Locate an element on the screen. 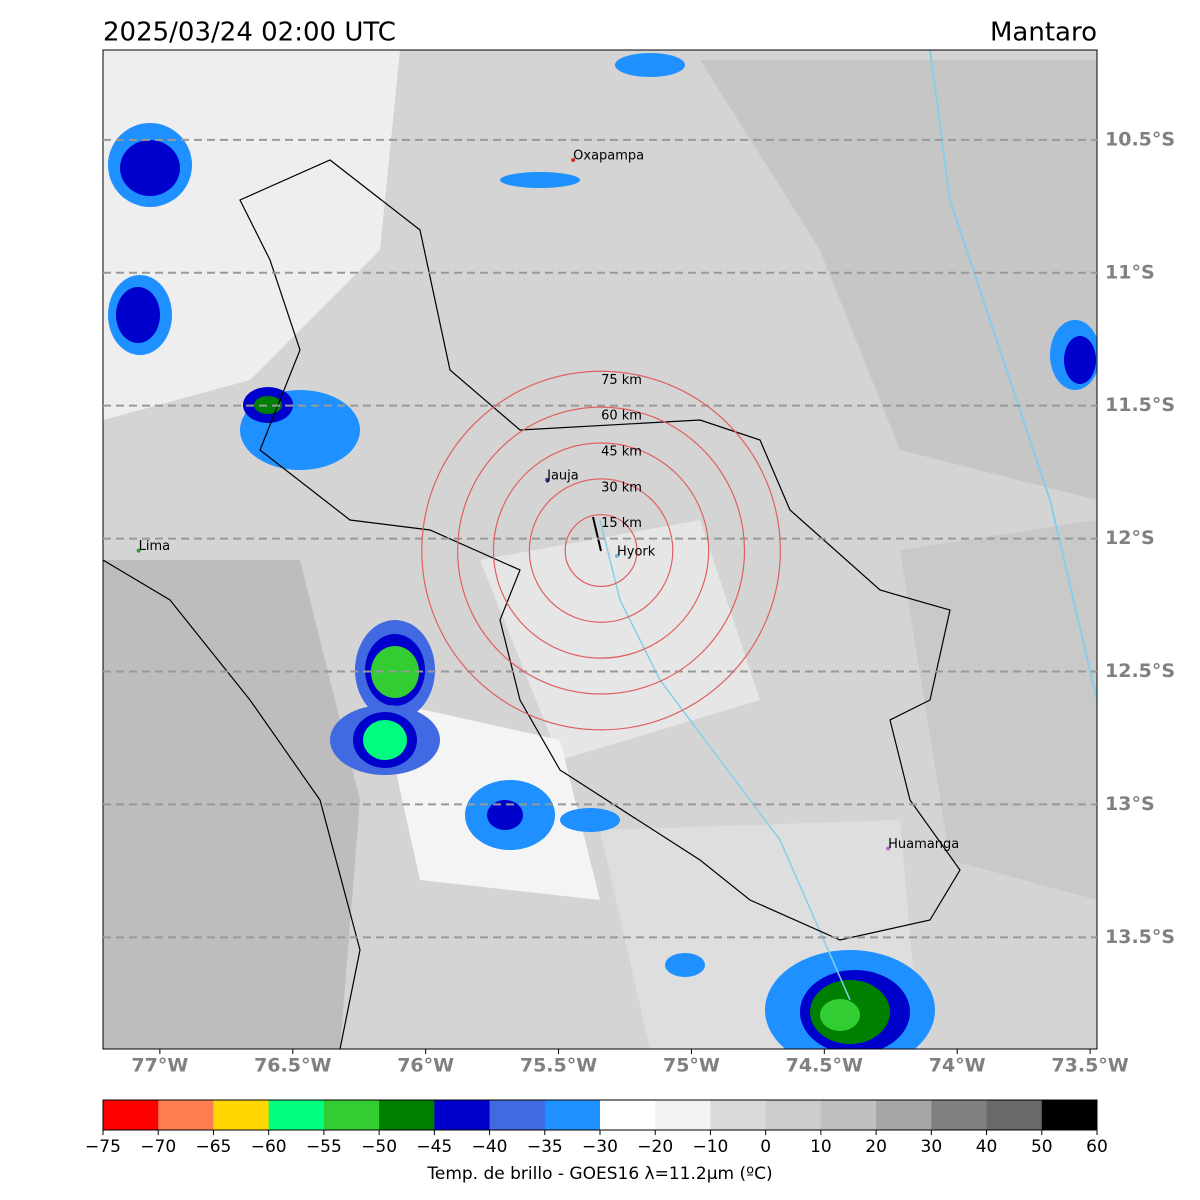  lon-label: 75°W is located at coordinates (691, 1066).